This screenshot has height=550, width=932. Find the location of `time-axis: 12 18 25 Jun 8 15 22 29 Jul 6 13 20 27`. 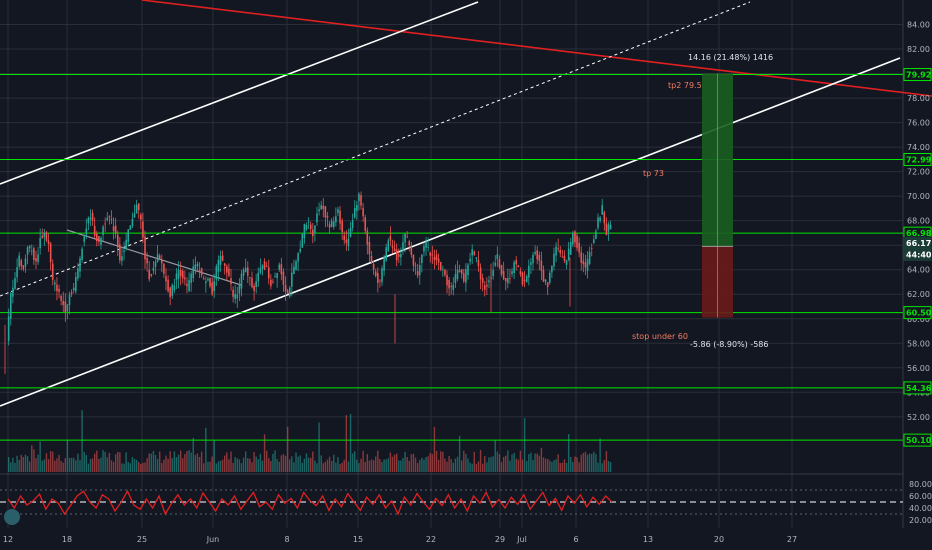

time-axis: 12 18 25 Jun 8 15 22 29 Jul 6 13 20 27 is located at coordinates (400, 539).